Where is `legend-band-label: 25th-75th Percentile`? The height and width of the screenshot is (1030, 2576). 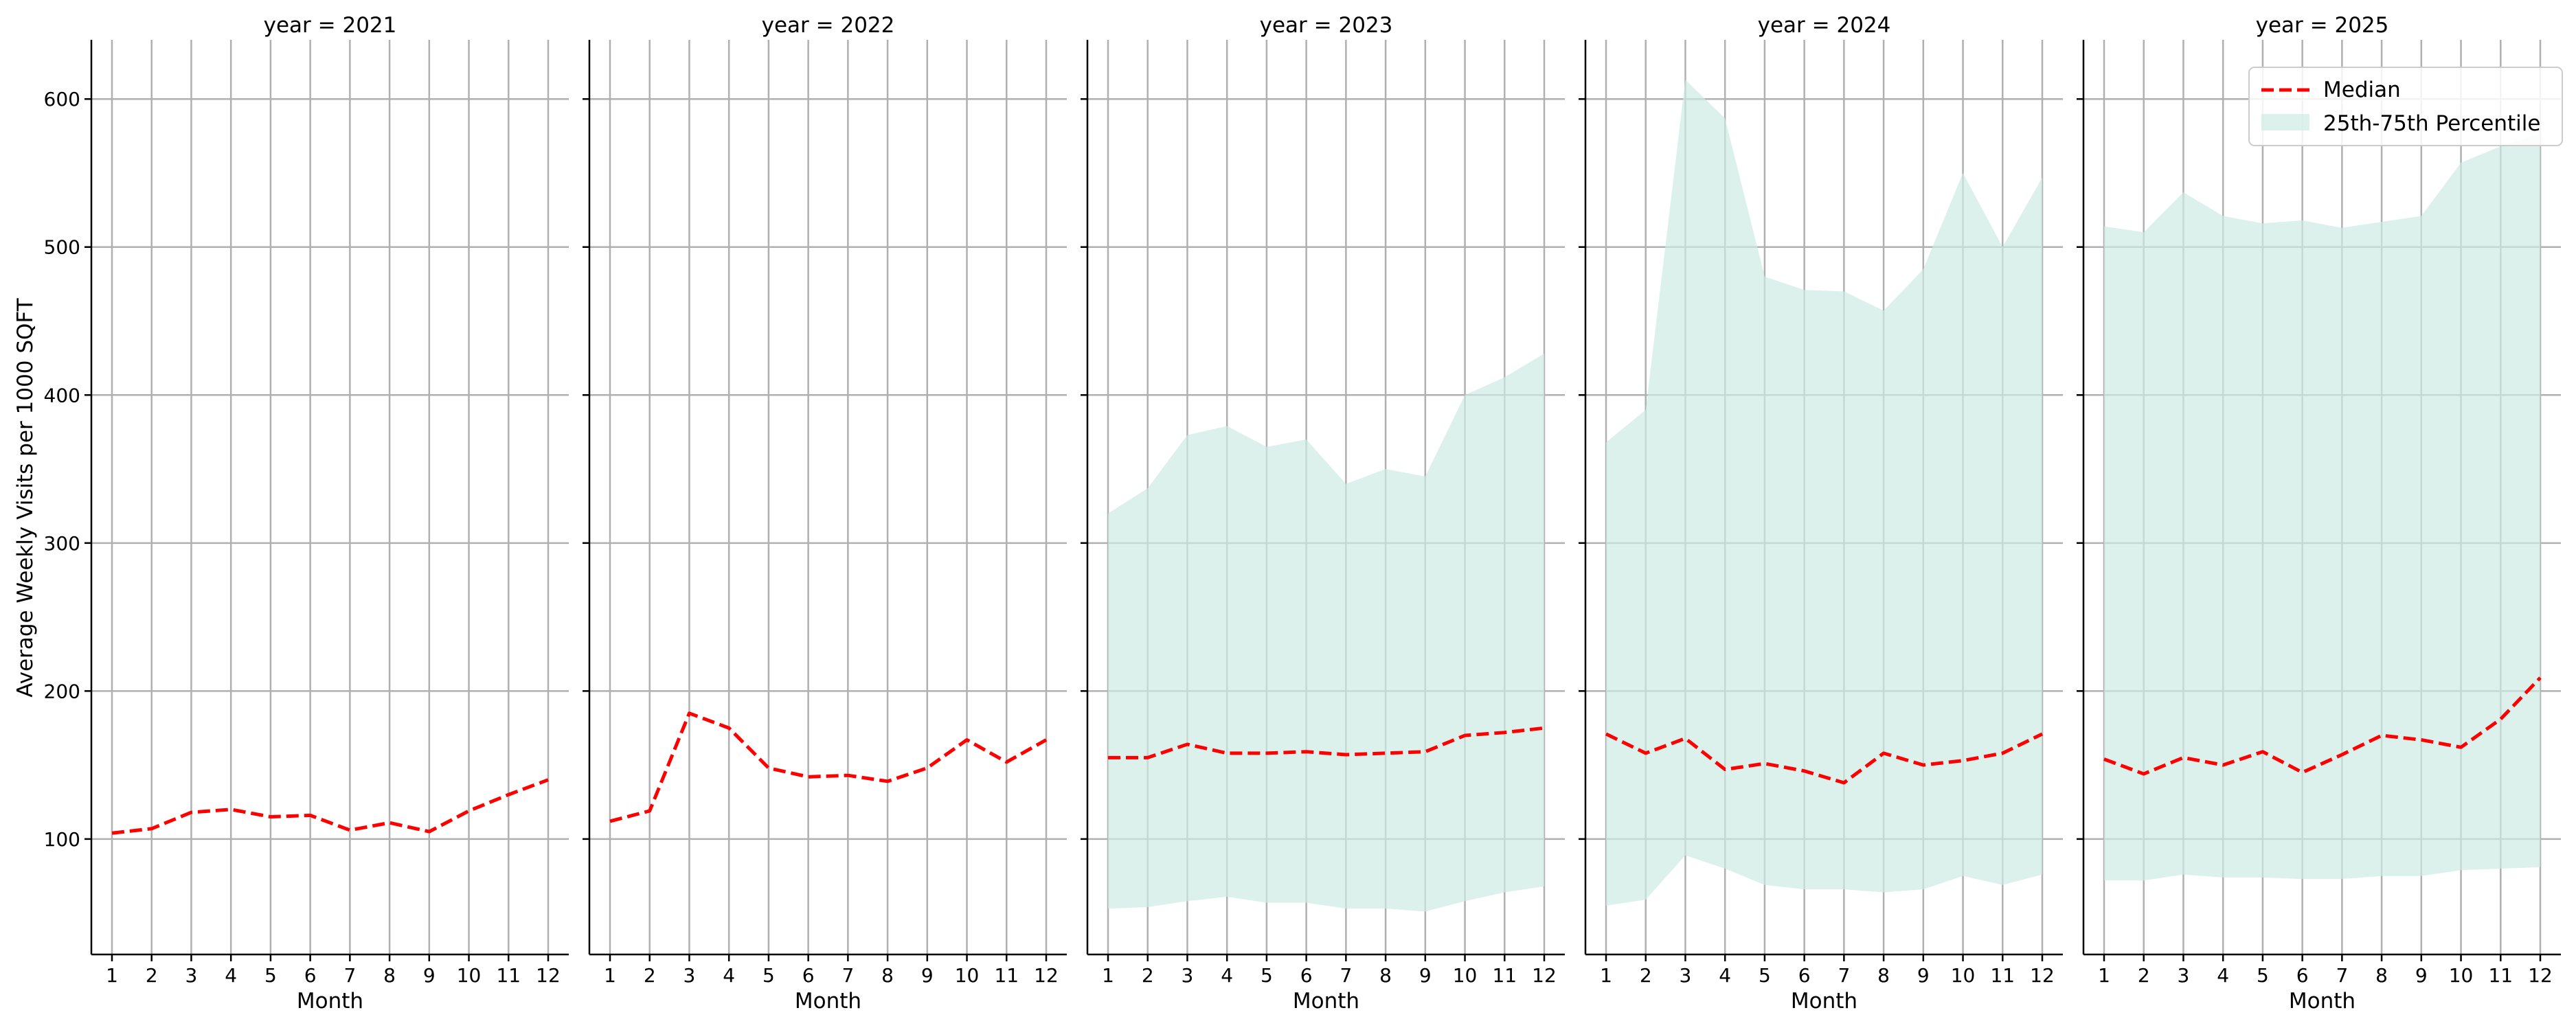 legend-band-label: 25th-75th Percentile is located at coordinates (2431, 123).